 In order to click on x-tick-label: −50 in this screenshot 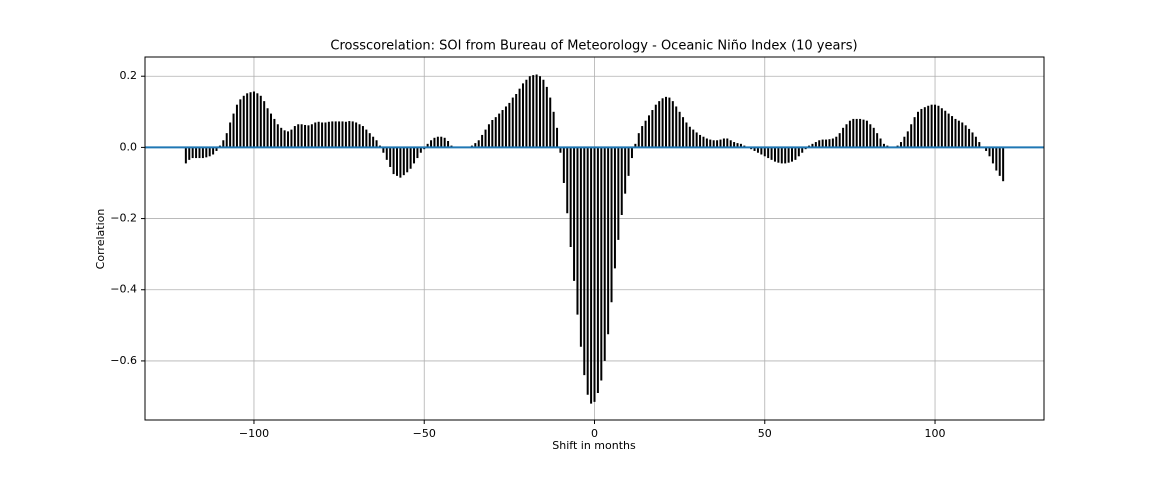, I will do `click(424, 433)`.